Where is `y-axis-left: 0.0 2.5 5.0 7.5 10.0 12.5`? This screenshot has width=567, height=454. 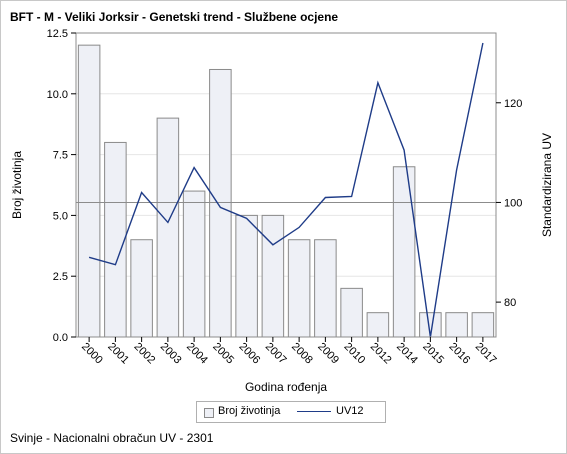 y-axis-left: 0.0 2.5 5.0 7.5 10.0 12.5 is located at coordinates (61, 186).